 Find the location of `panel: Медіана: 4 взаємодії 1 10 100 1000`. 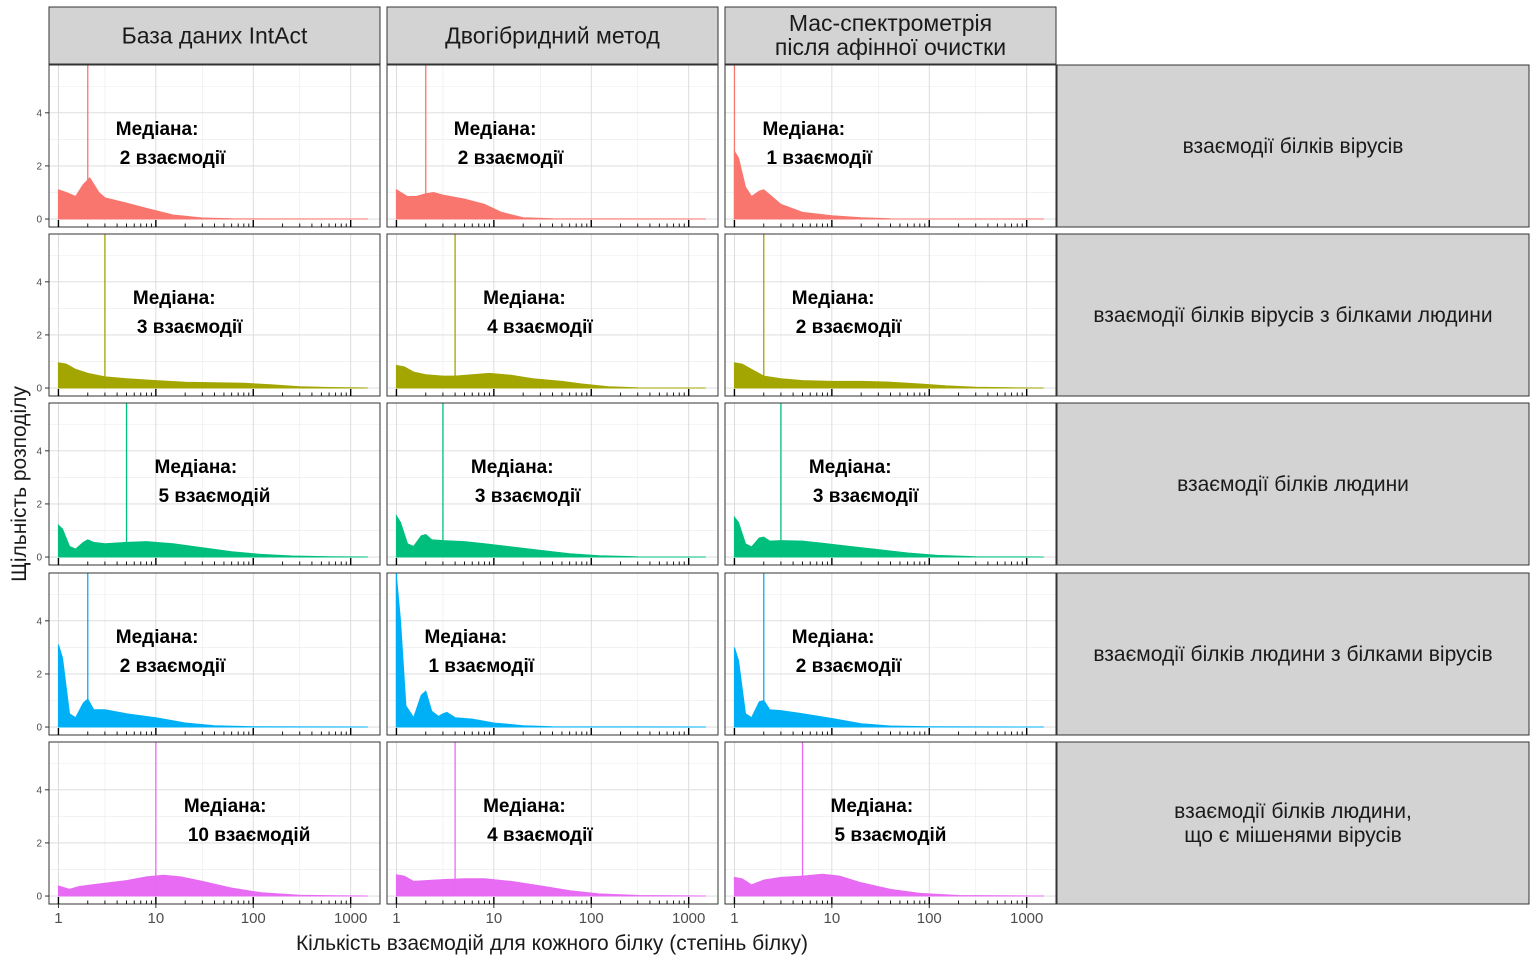

panel: Медіана: 4 взаємодії 1 10 100 1000 is located at coordinates (552, 834).